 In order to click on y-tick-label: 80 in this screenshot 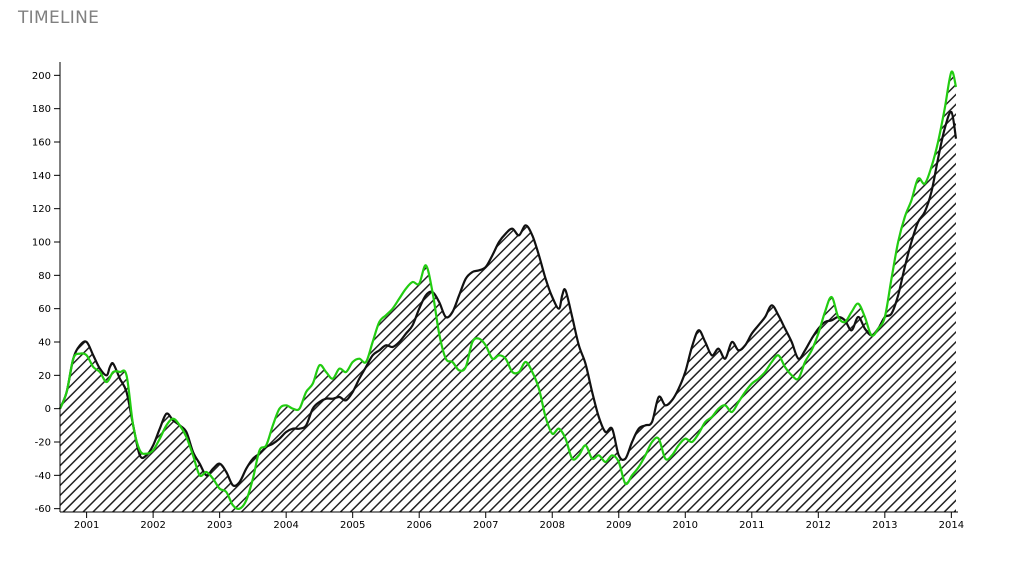, I will do `click(44, 276)`.